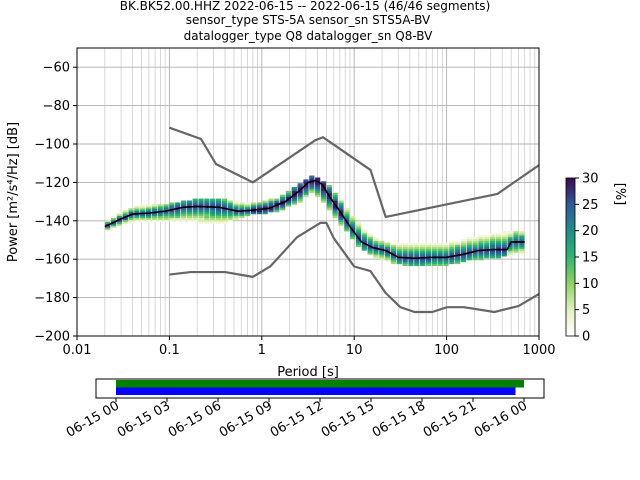  Describe the element at coordinates (308, 20) in the screenshot. I see `chart-title-line-2: sensor_type STS-5A sensor_sn STS5A-BV` at that location.